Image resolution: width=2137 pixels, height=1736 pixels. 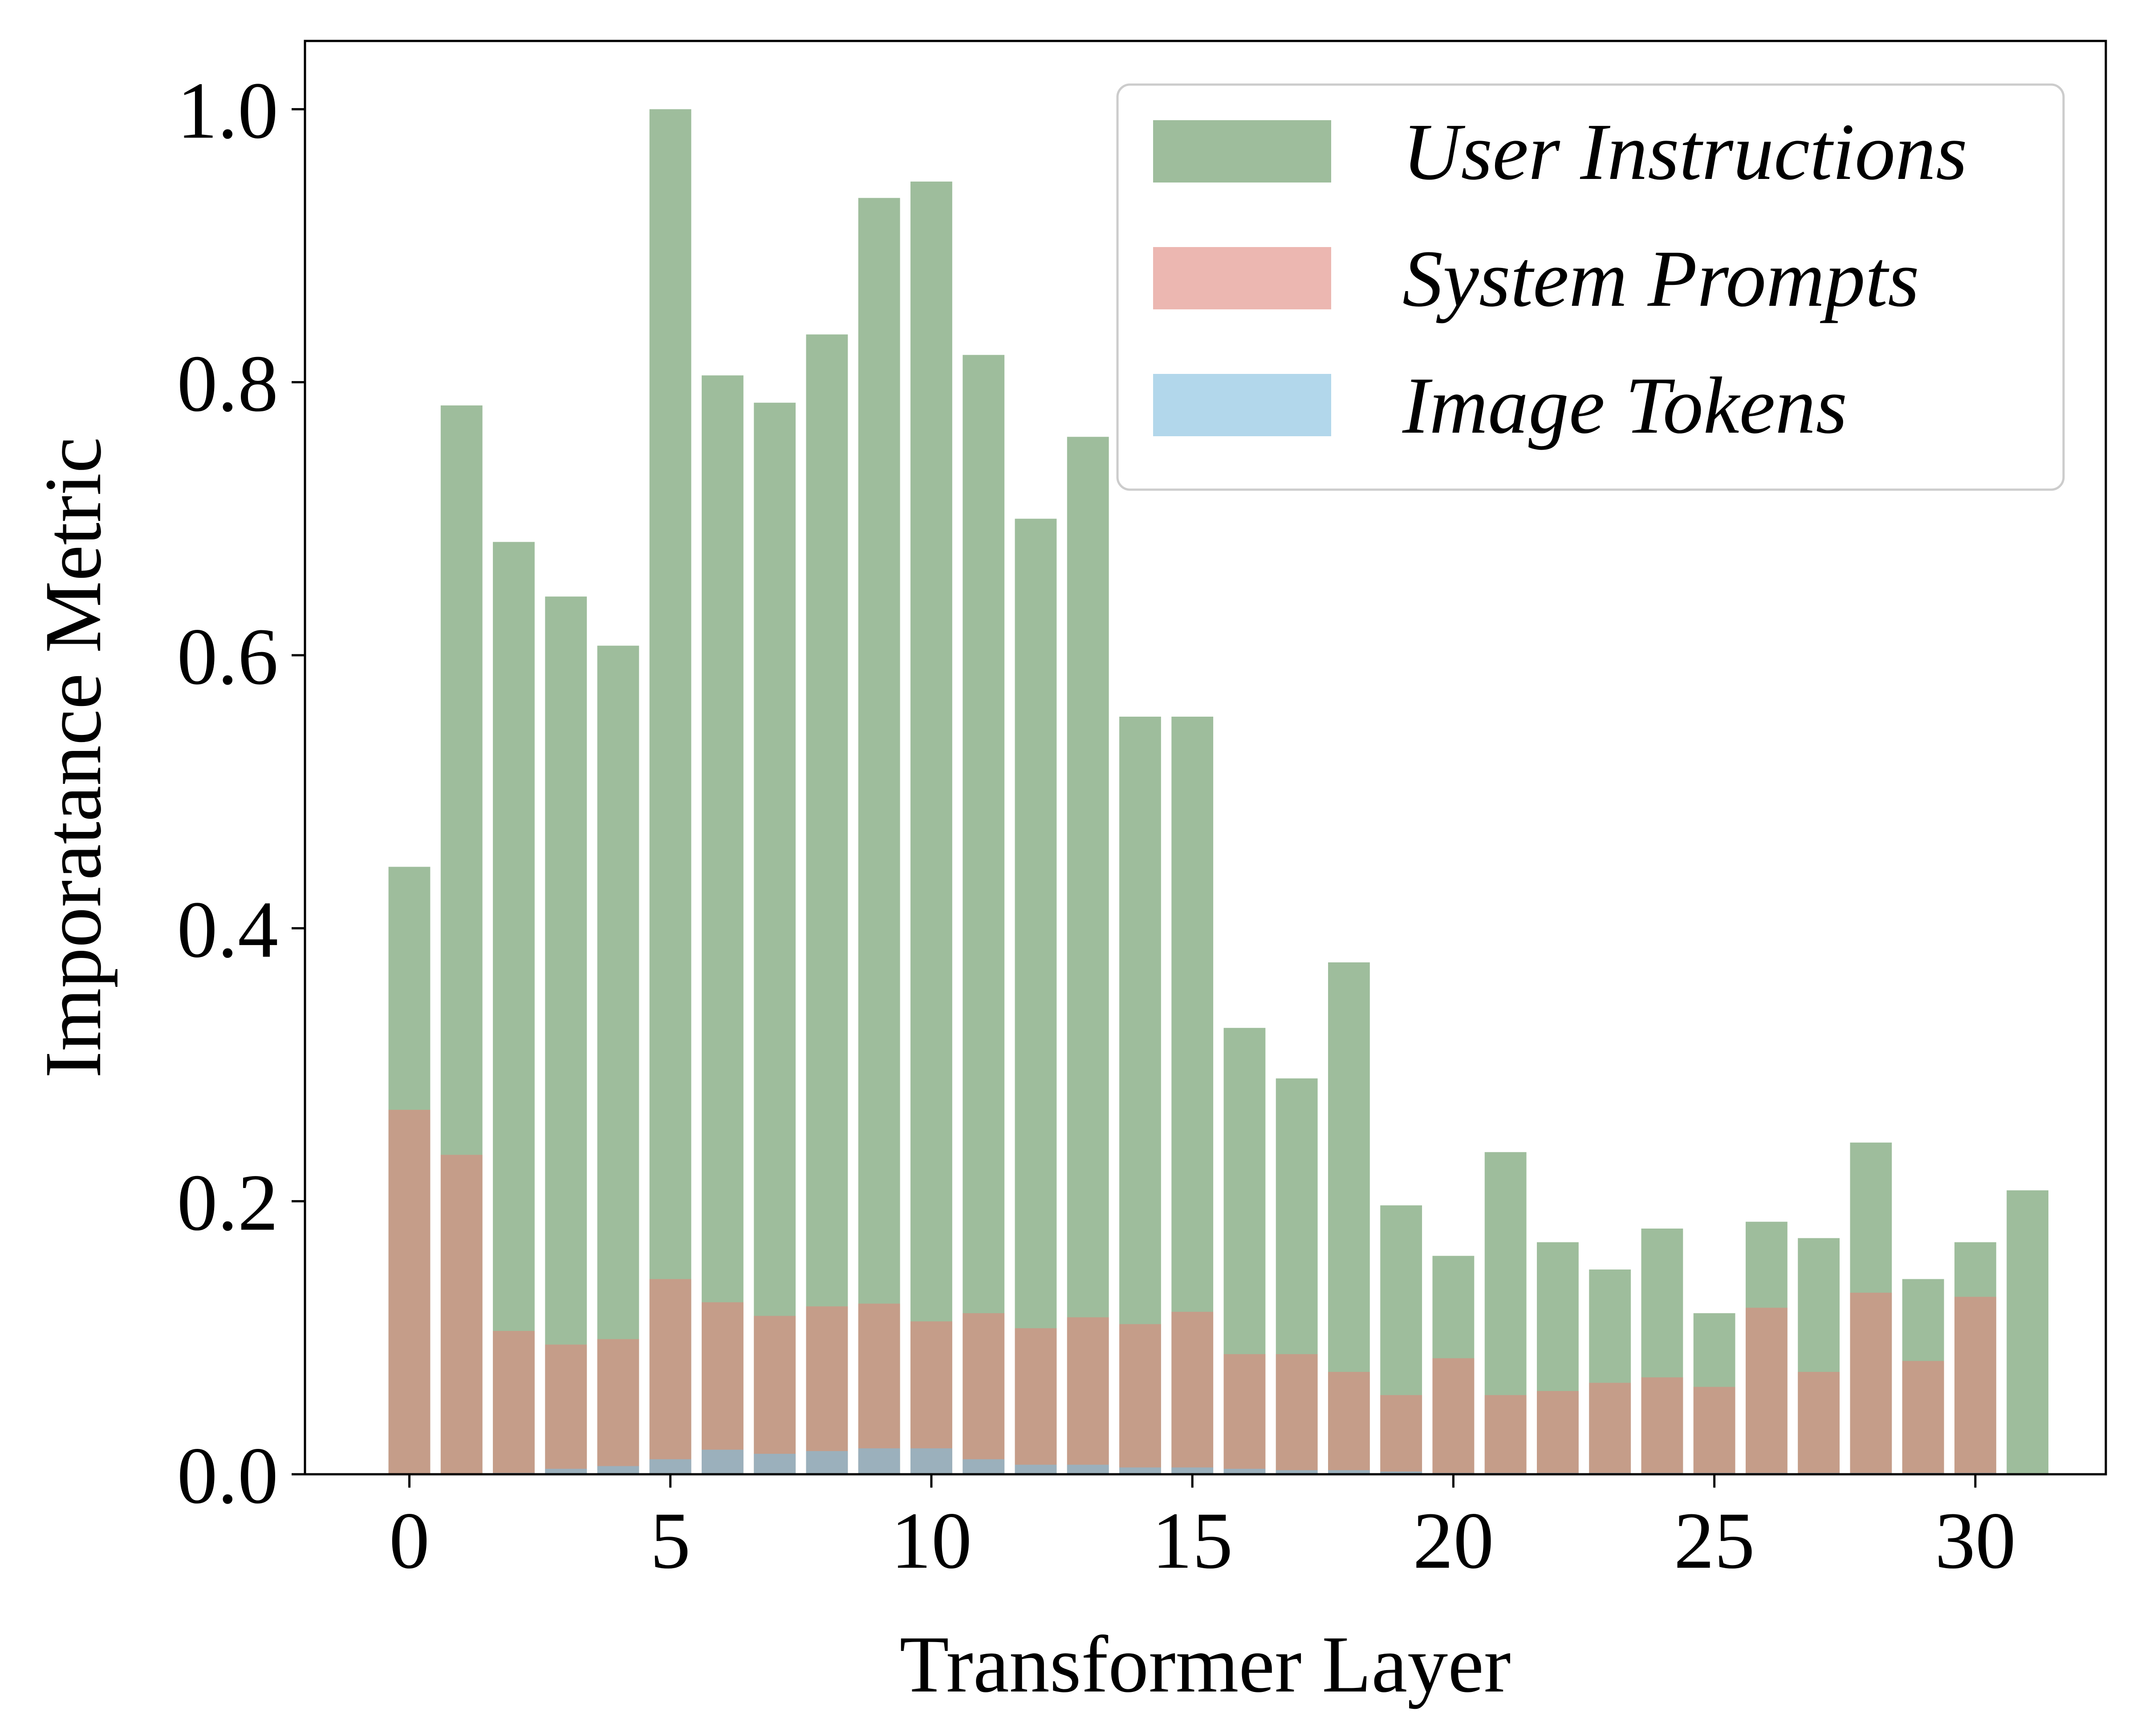 What do you see at coordinates (1205, 1664) in the screenshot?
I see `x-axis-label: Transformer Layer` at bounding box center [1205, 1664].